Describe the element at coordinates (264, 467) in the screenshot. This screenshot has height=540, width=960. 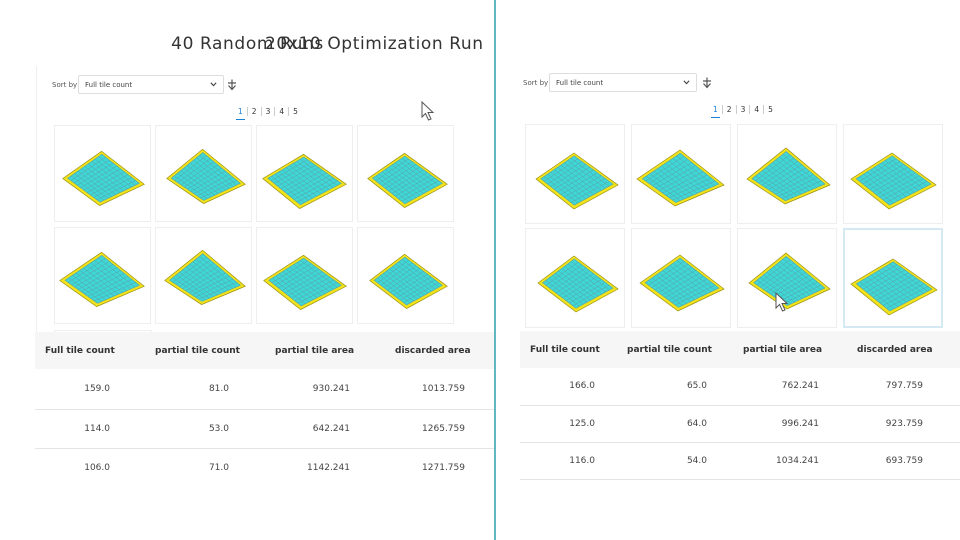
I see `table-row: 106.0 71.0 1142.241 1271.759` at that location.